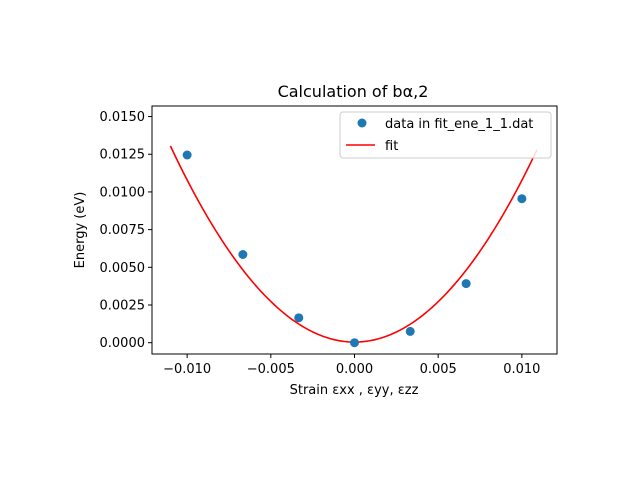 The height and width of the screenshot is (480, 640). What do you see at coordinates (445, 135) in the screenshot?
I see `legend-box` at bounding box center [445, 135].